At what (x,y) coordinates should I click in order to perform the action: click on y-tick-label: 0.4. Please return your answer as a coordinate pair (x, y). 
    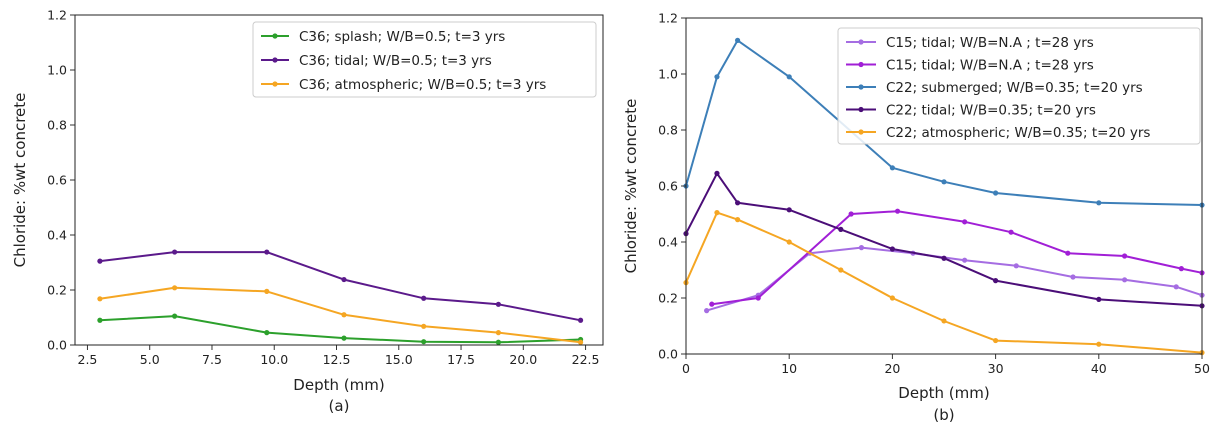
    Looking at the image, I should click on (57, 235).